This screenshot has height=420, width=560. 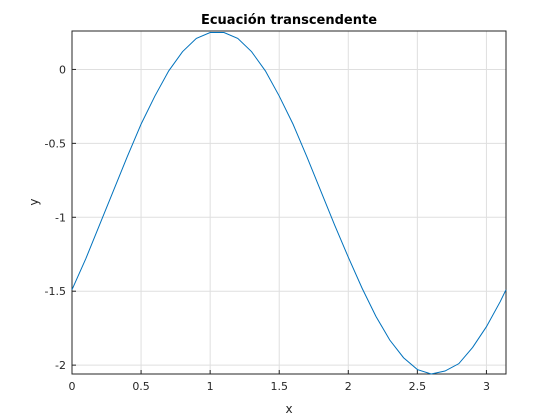 What do you see at coordinates (210, 386) in the screenshot?
I see `x-tick-label: 1` at bounding box center [210, 386].